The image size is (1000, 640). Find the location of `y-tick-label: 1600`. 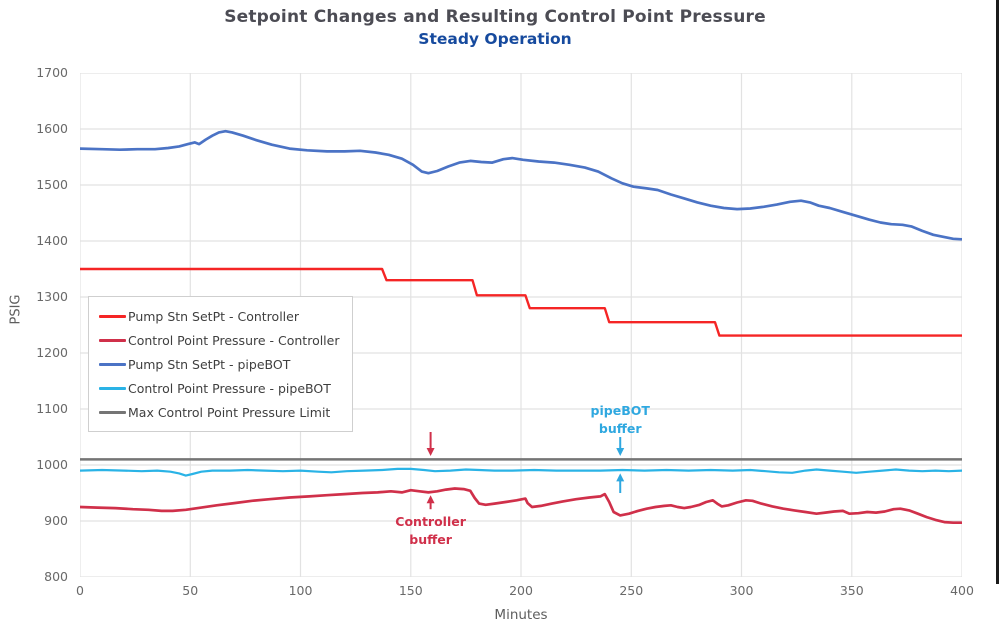

y-tick-label: 1600 is located at coordinates (52, 128).